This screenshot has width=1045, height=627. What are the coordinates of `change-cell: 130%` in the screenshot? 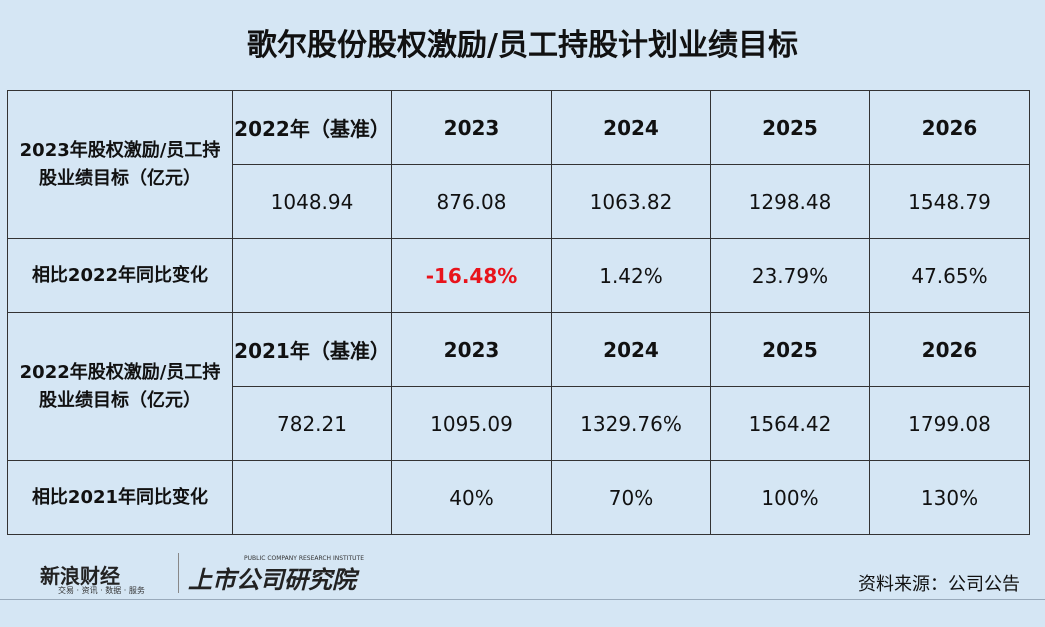 It's located at (949, 497).